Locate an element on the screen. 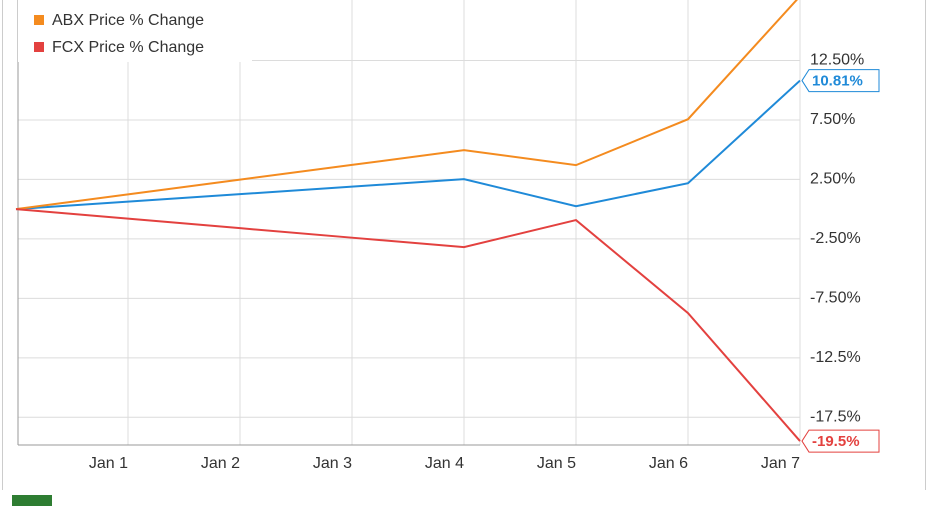  y-tick-label: -17.5% is located at coordinates (835, 417).